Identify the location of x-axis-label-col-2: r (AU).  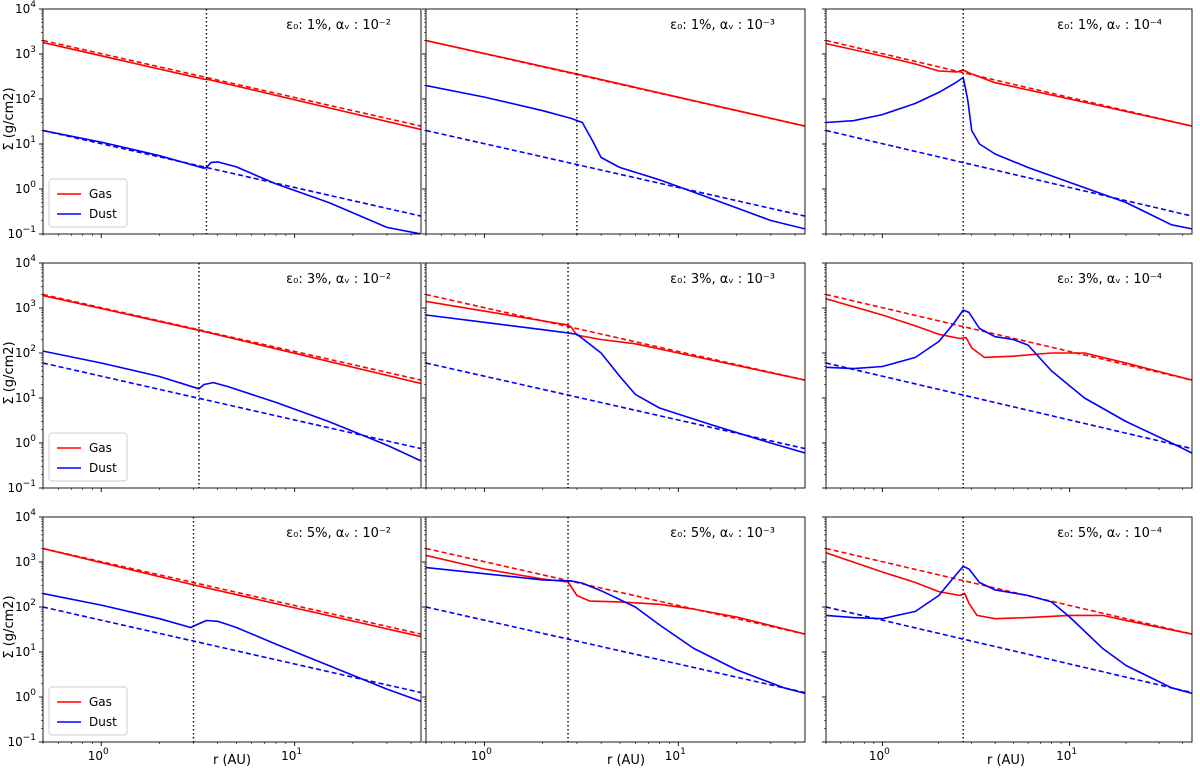
(626, 760).